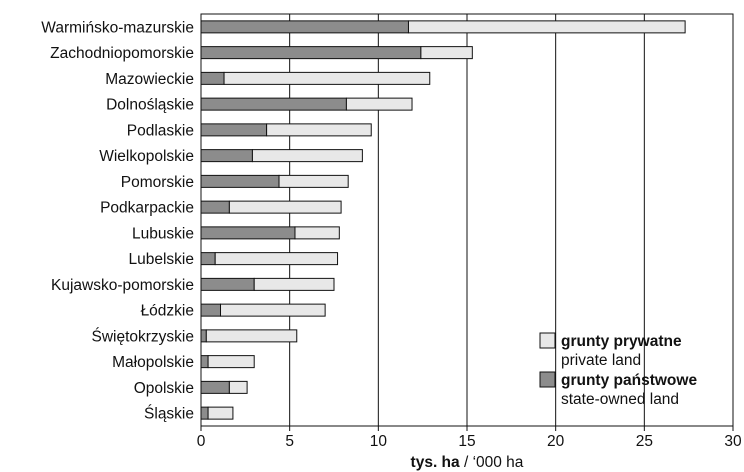 This screenshot has height=472, width=744. Describe the element at coordinates (289, 441) in the screenshot. I see `x-tick-label: 5` at that location.